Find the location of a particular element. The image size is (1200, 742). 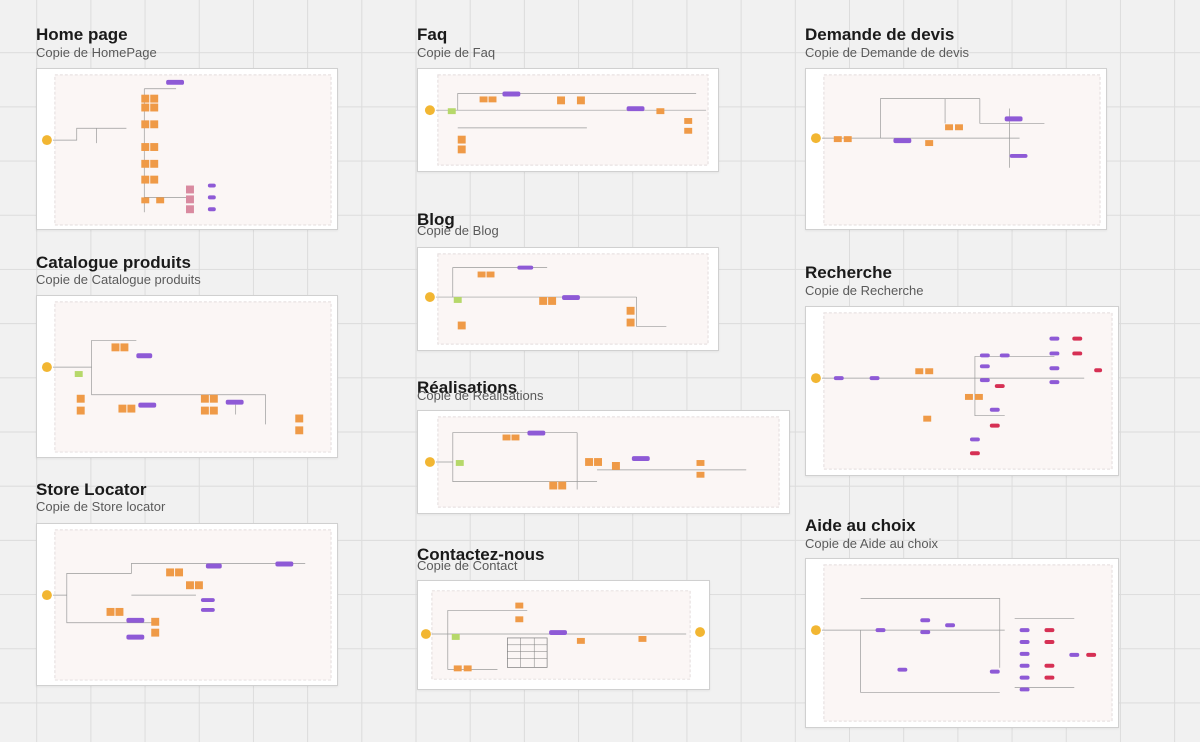

board-title-recherche: Recherche is located at coordinates (848, 272).